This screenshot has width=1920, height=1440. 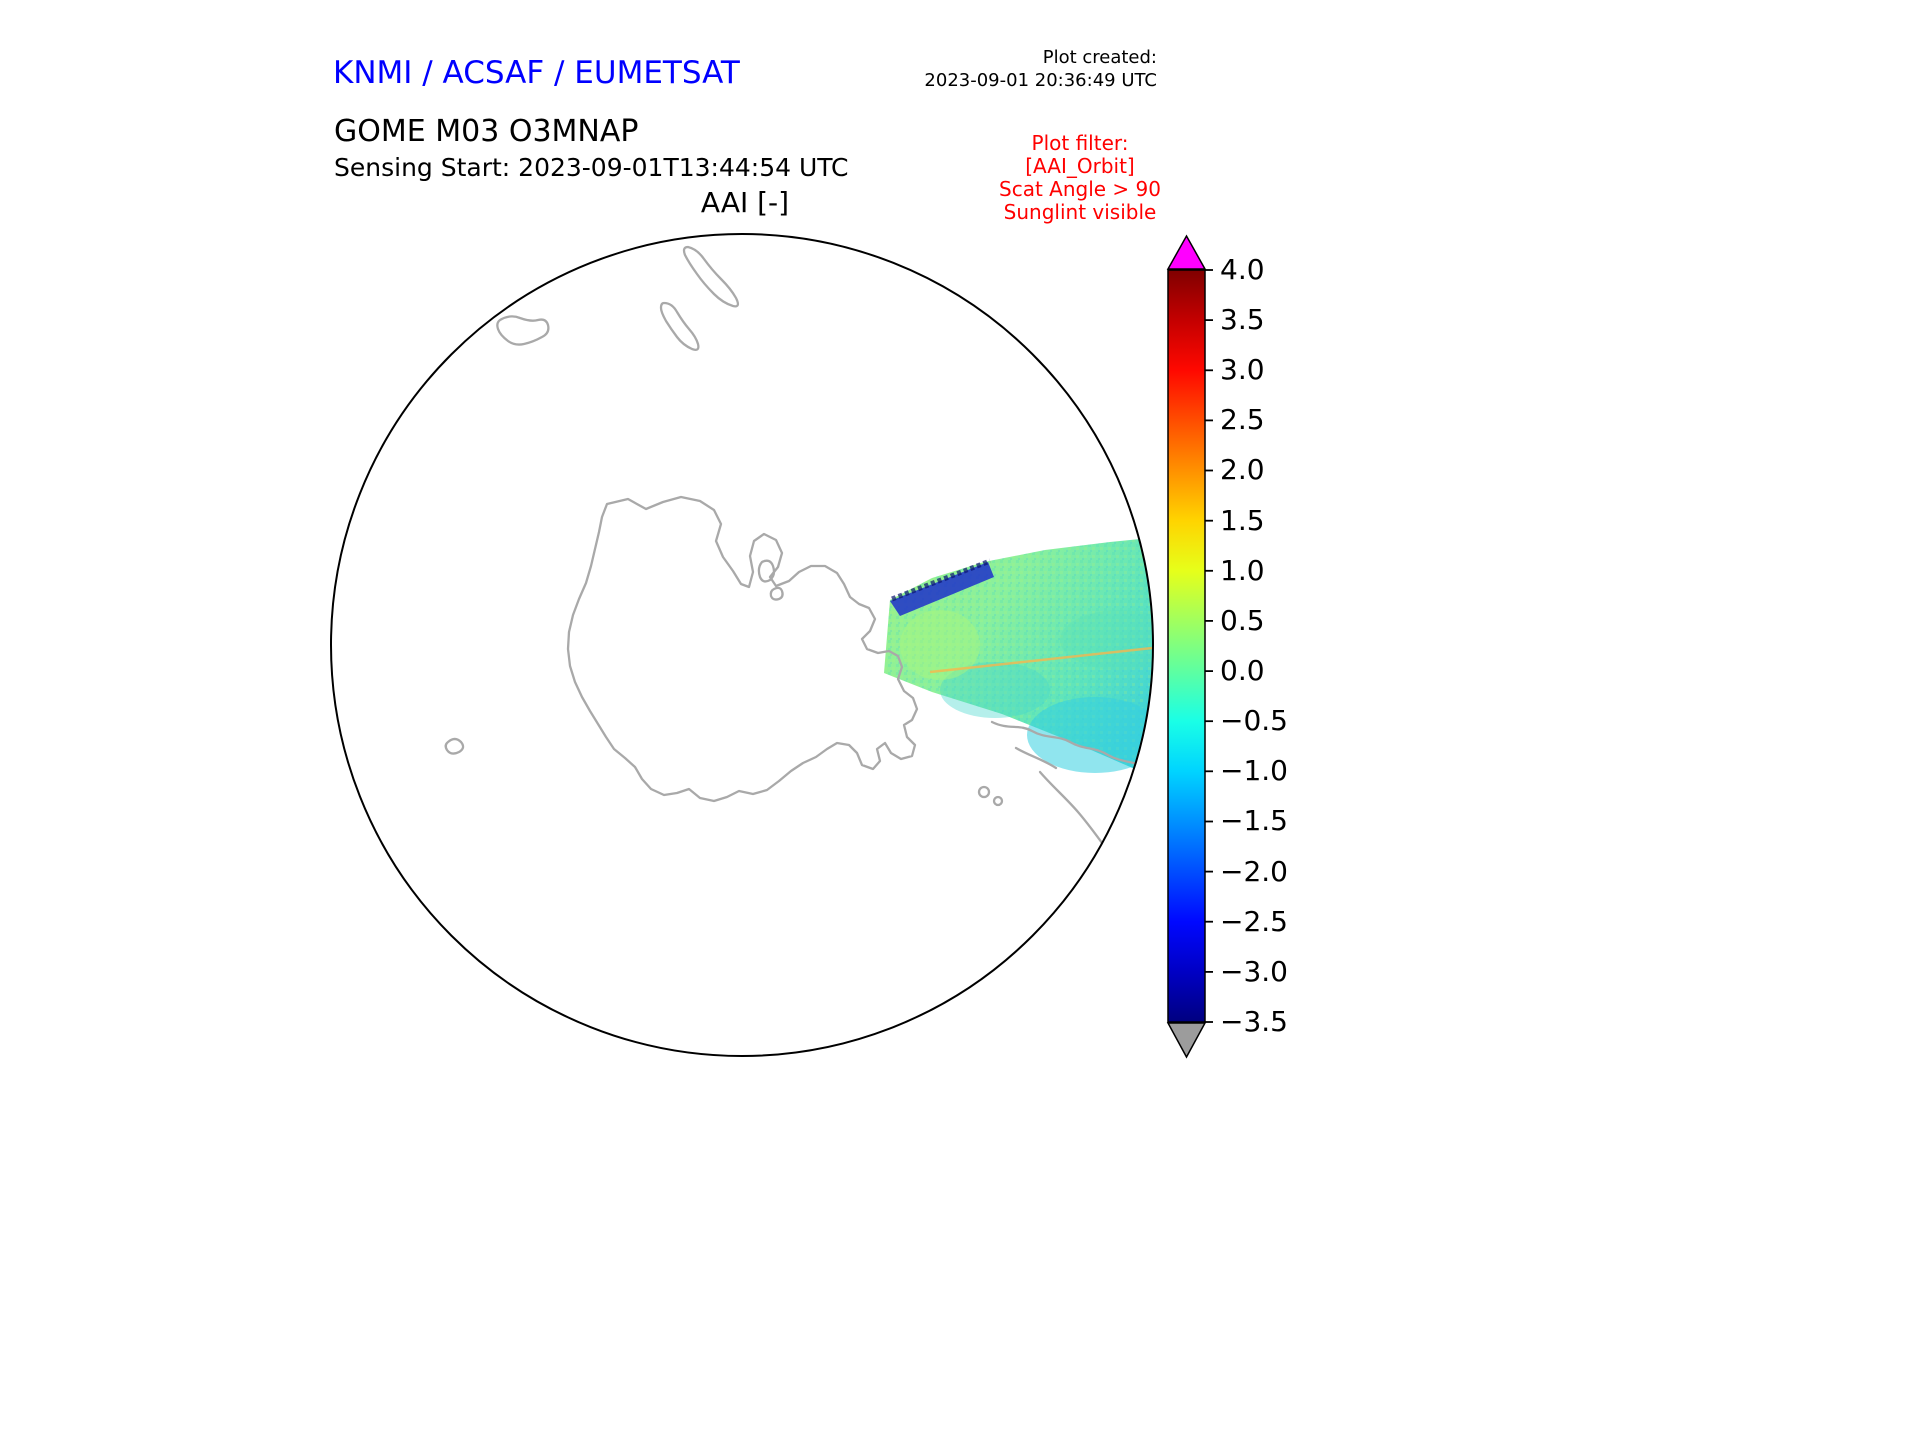 What do you see at coordinates (1242, 520) in the screenshot?
I see `colorbar-tick-label: 1.5` at bounding box center [1242, 520].